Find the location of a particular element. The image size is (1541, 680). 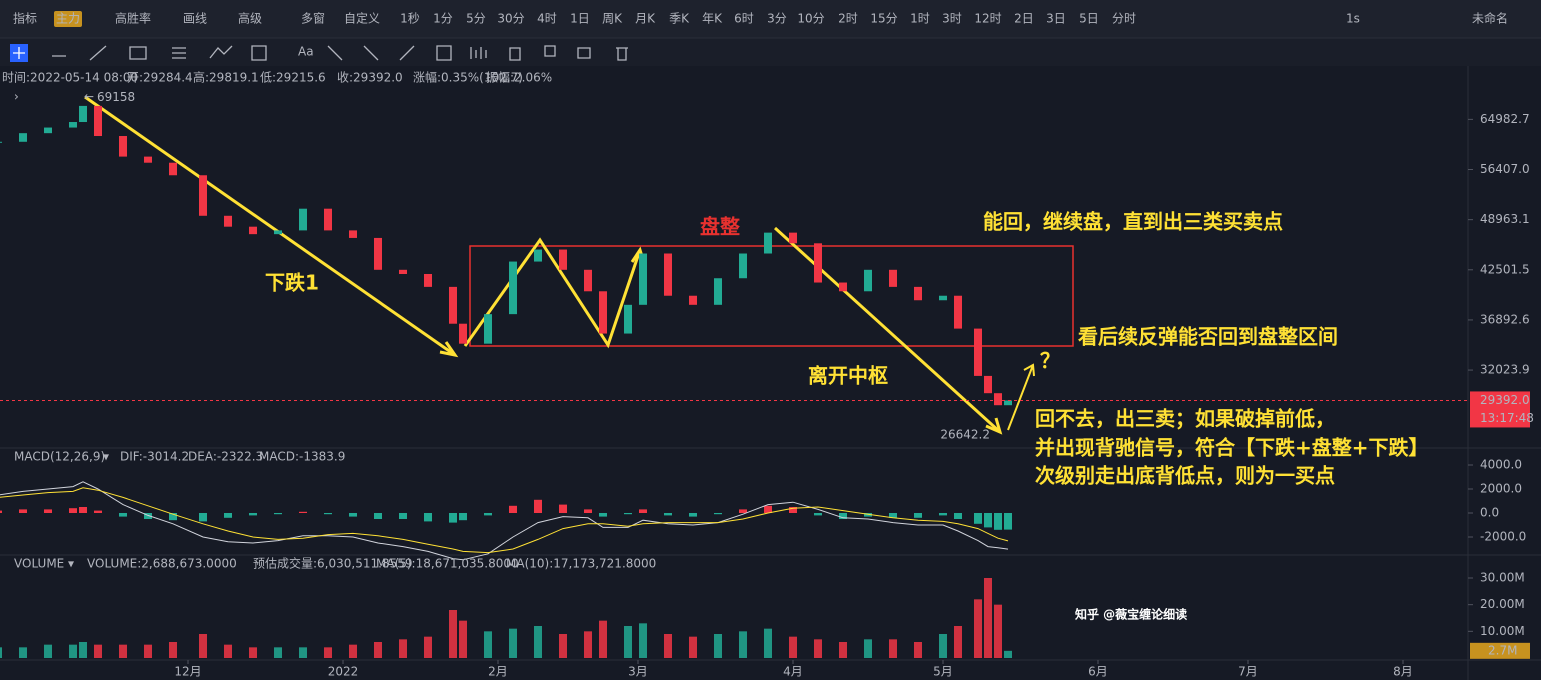

annotation: ？ is located at coordinates (1050, 361).